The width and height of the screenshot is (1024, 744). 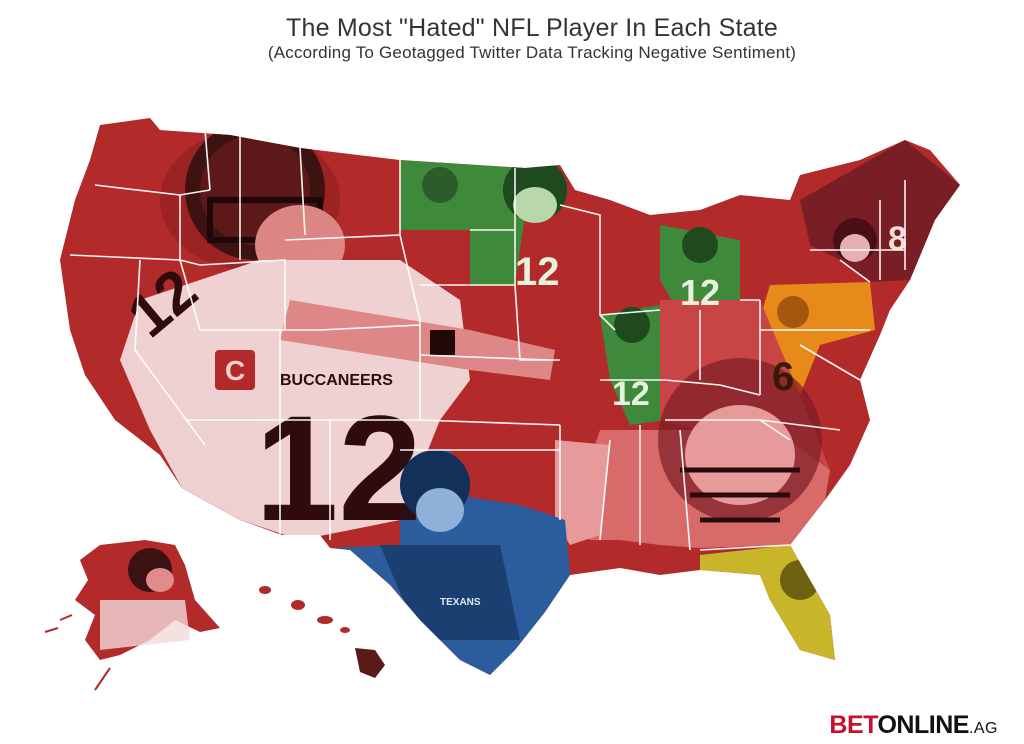 I want to click on hawaii, so click(x=322, y=632).